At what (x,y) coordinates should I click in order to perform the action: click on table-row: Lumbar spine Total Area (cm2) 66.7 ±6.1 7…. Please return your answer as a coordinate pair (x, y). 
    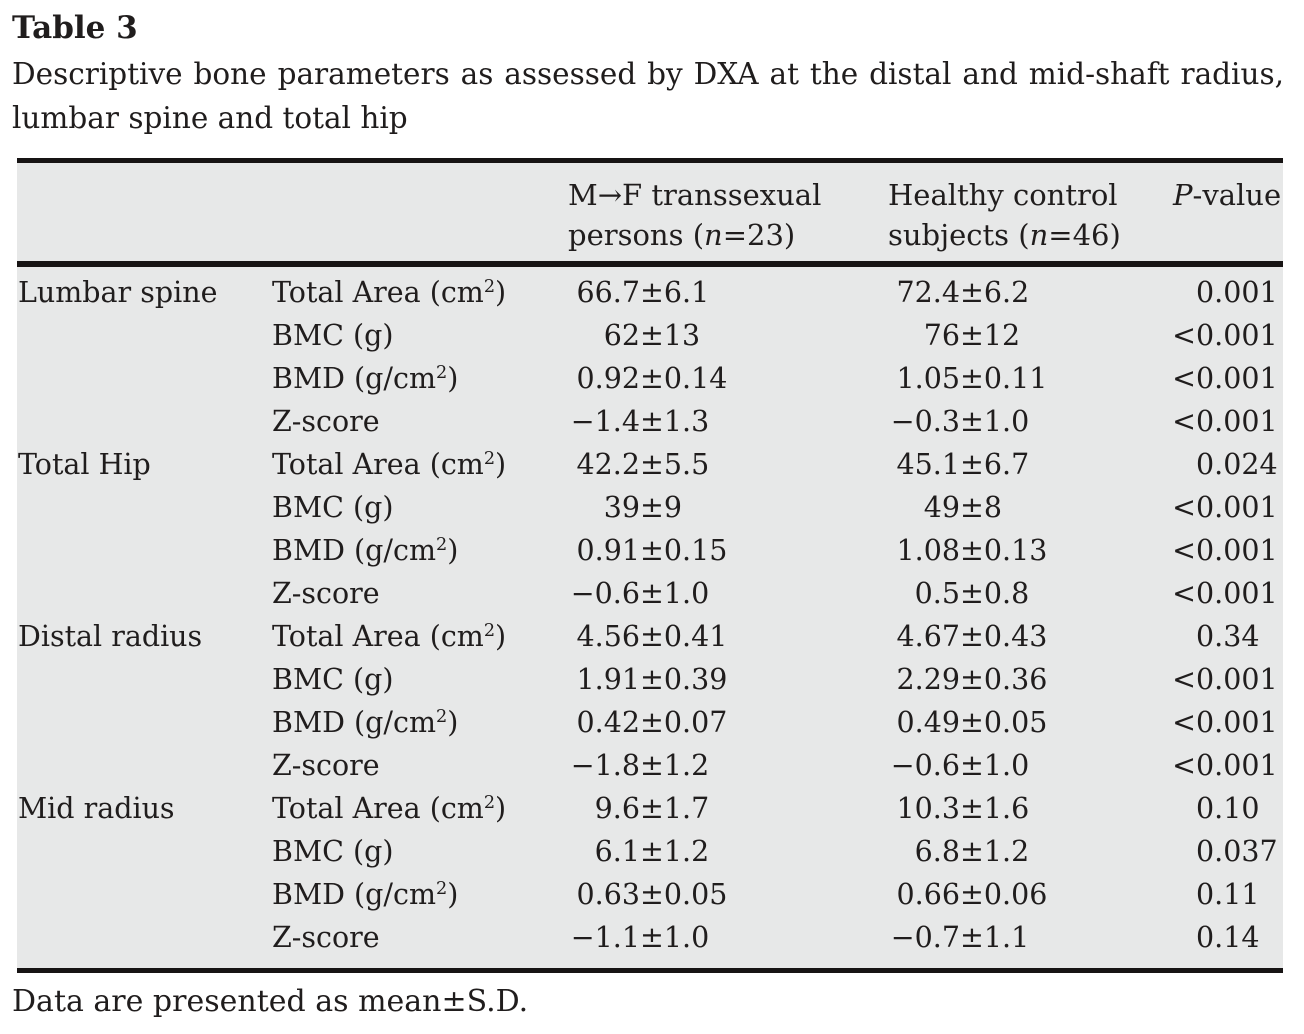
    Looking at the image, I should click on (650, 292).